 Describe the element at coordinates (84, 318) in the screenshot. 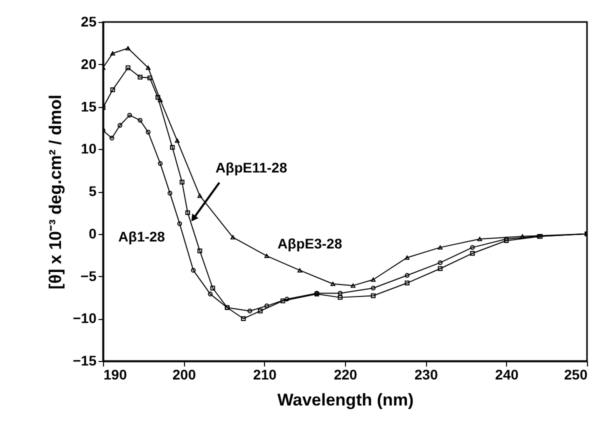

I see `y-tick-label: −10` at that location.